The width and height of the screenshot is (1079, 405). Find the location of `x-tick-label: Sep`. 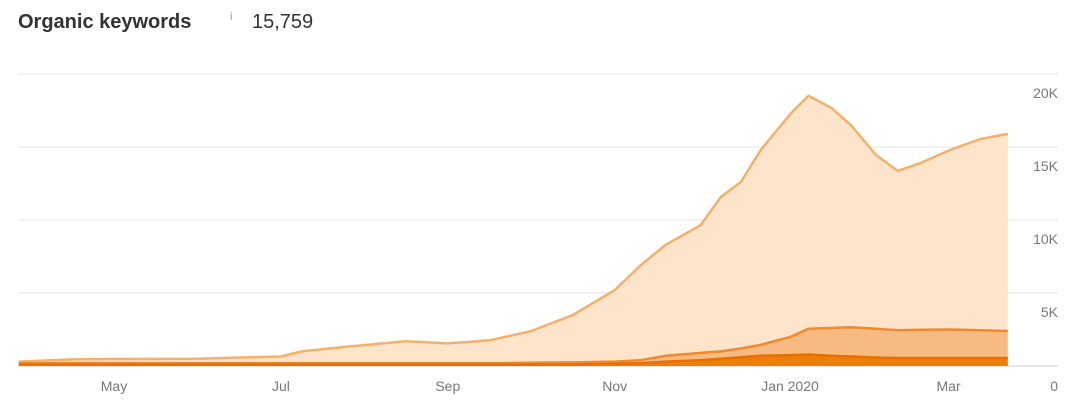

x-tick-label: Sep is located at coordinates (447, 386).